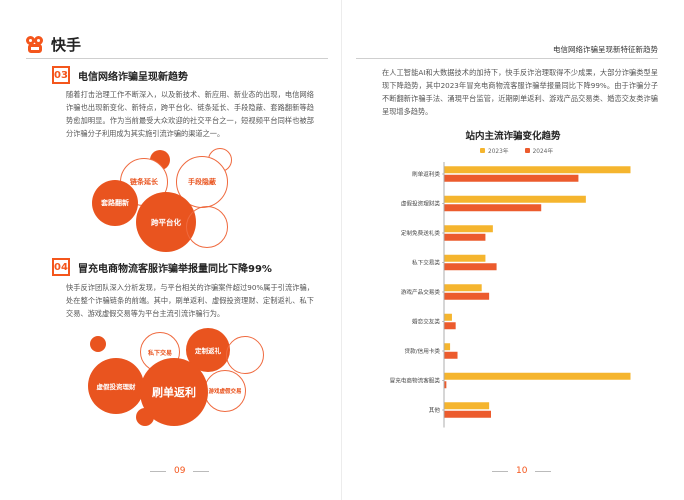 This screenshot has height=500, width=684. Describe the element at coordinates (421, 233) in the screenshot. I see `category-label: 定制免费送礼类` at that location.